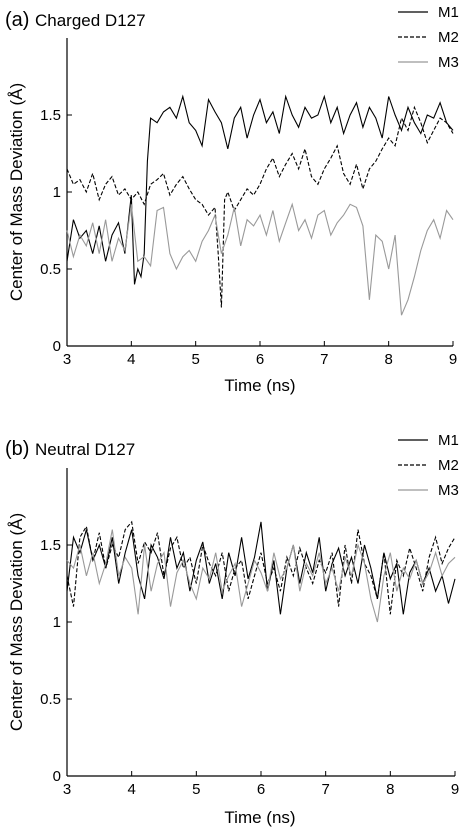 Image resolution: width=463 pixels, height=832 pixels. Describe the element at coordinates (17, 449) in the screenshot. I see `panel-label: (b)` at that location.